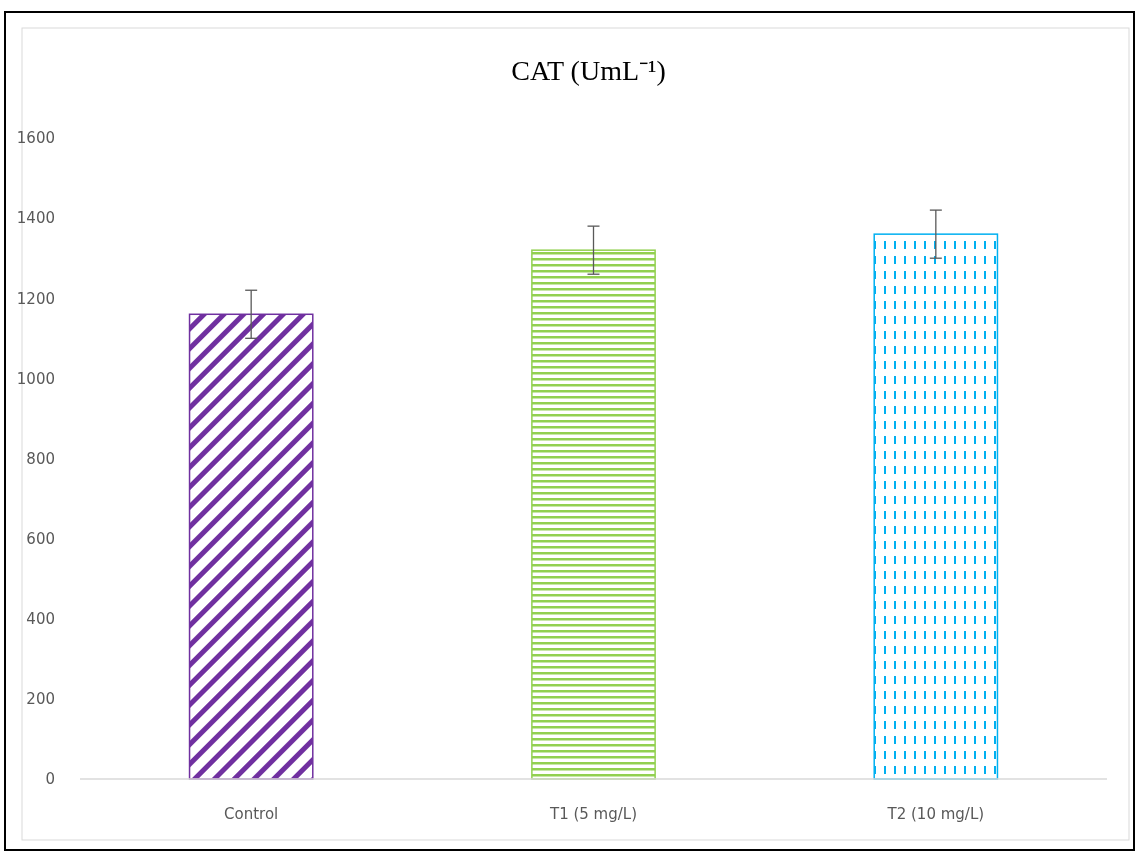 This screenshot has height=852, width=1137. Describe the element at coordinates (251, 814) in the screenshot. I see `x-tick-label: Control` at that location.